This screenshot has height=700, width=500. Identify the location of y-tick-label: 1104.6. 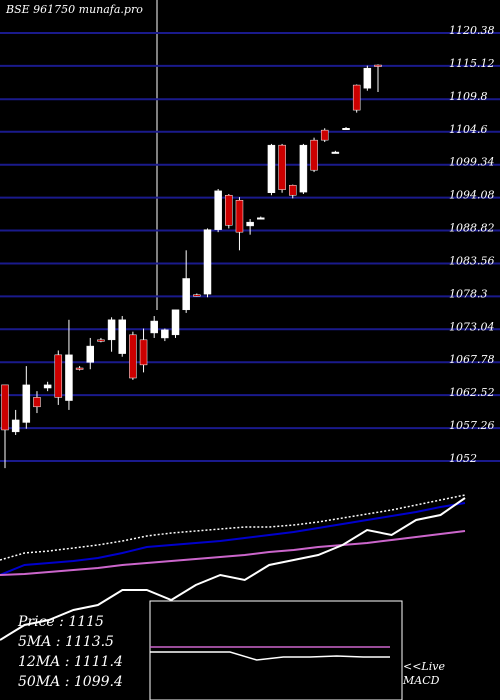
(468, 129).